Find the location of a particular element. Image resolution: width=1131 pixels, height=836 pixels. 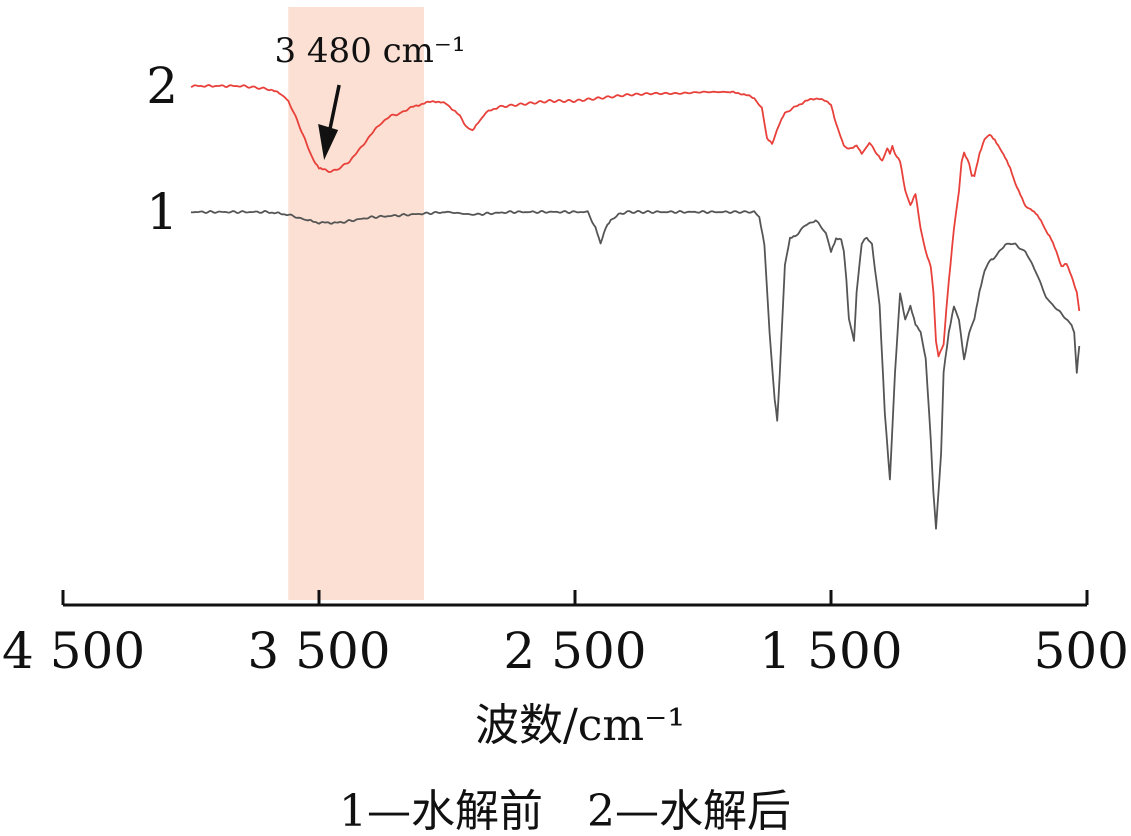

x-tick-label: 2 500 is located at coordinates (574, 651).